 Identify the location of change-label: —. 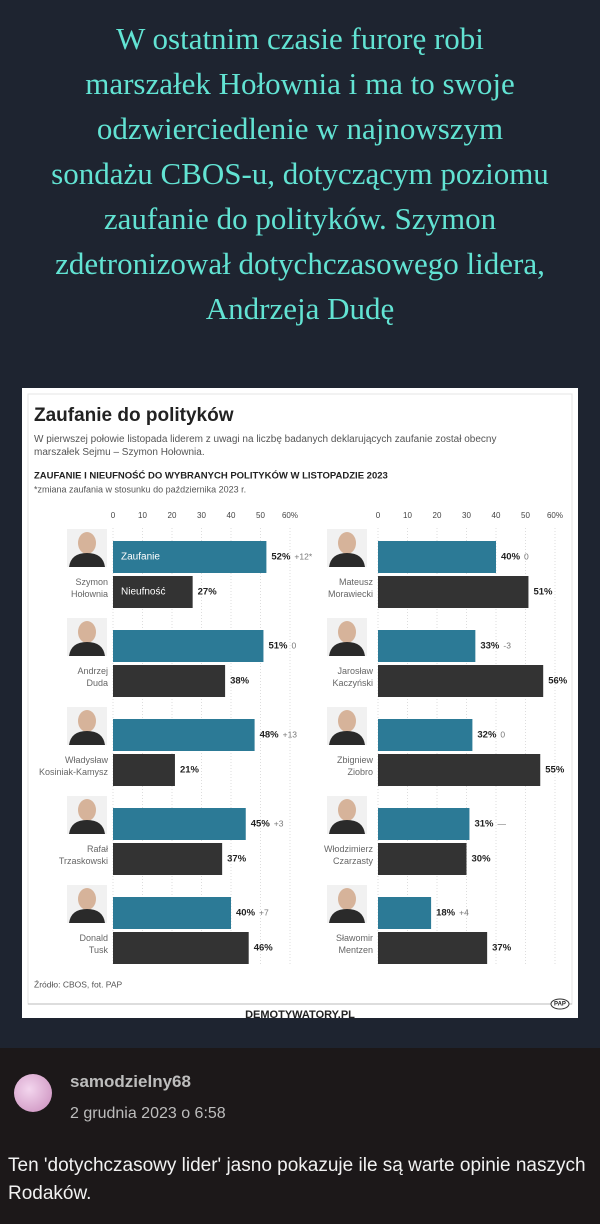
(501, 823).